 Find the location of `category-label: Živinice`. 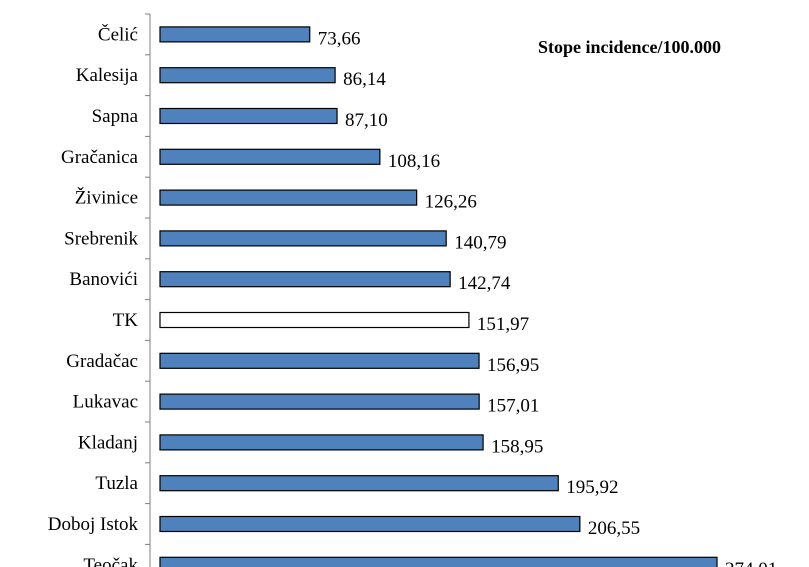

category-label: Živinice is located at coordinates (106, 198).